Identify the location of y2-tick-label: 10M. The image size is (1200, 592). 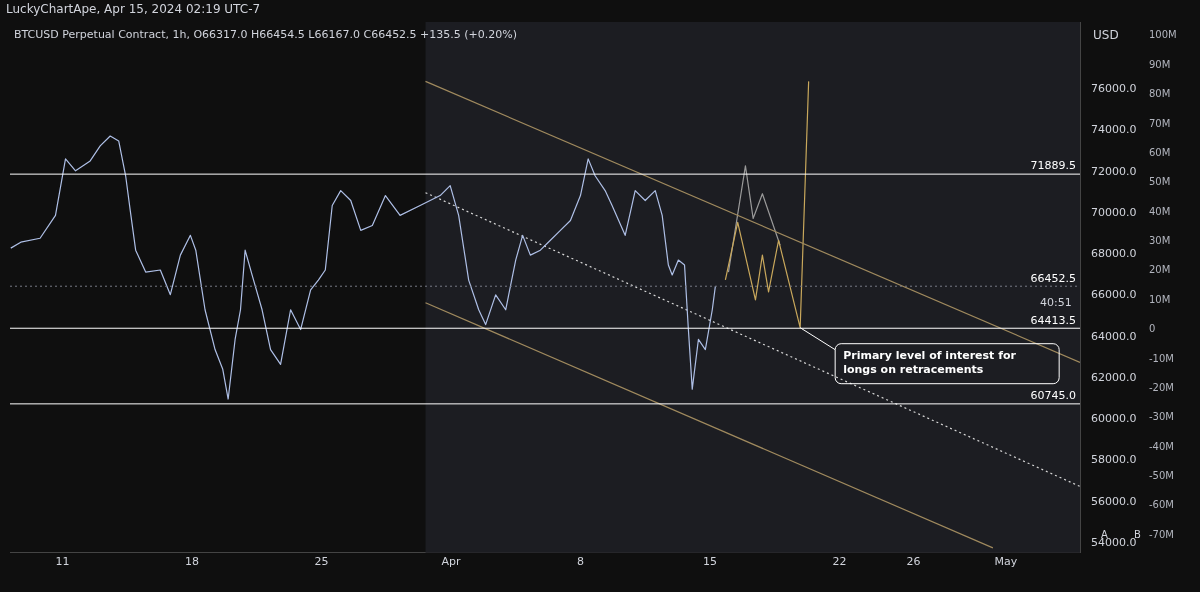
(1160, 299).